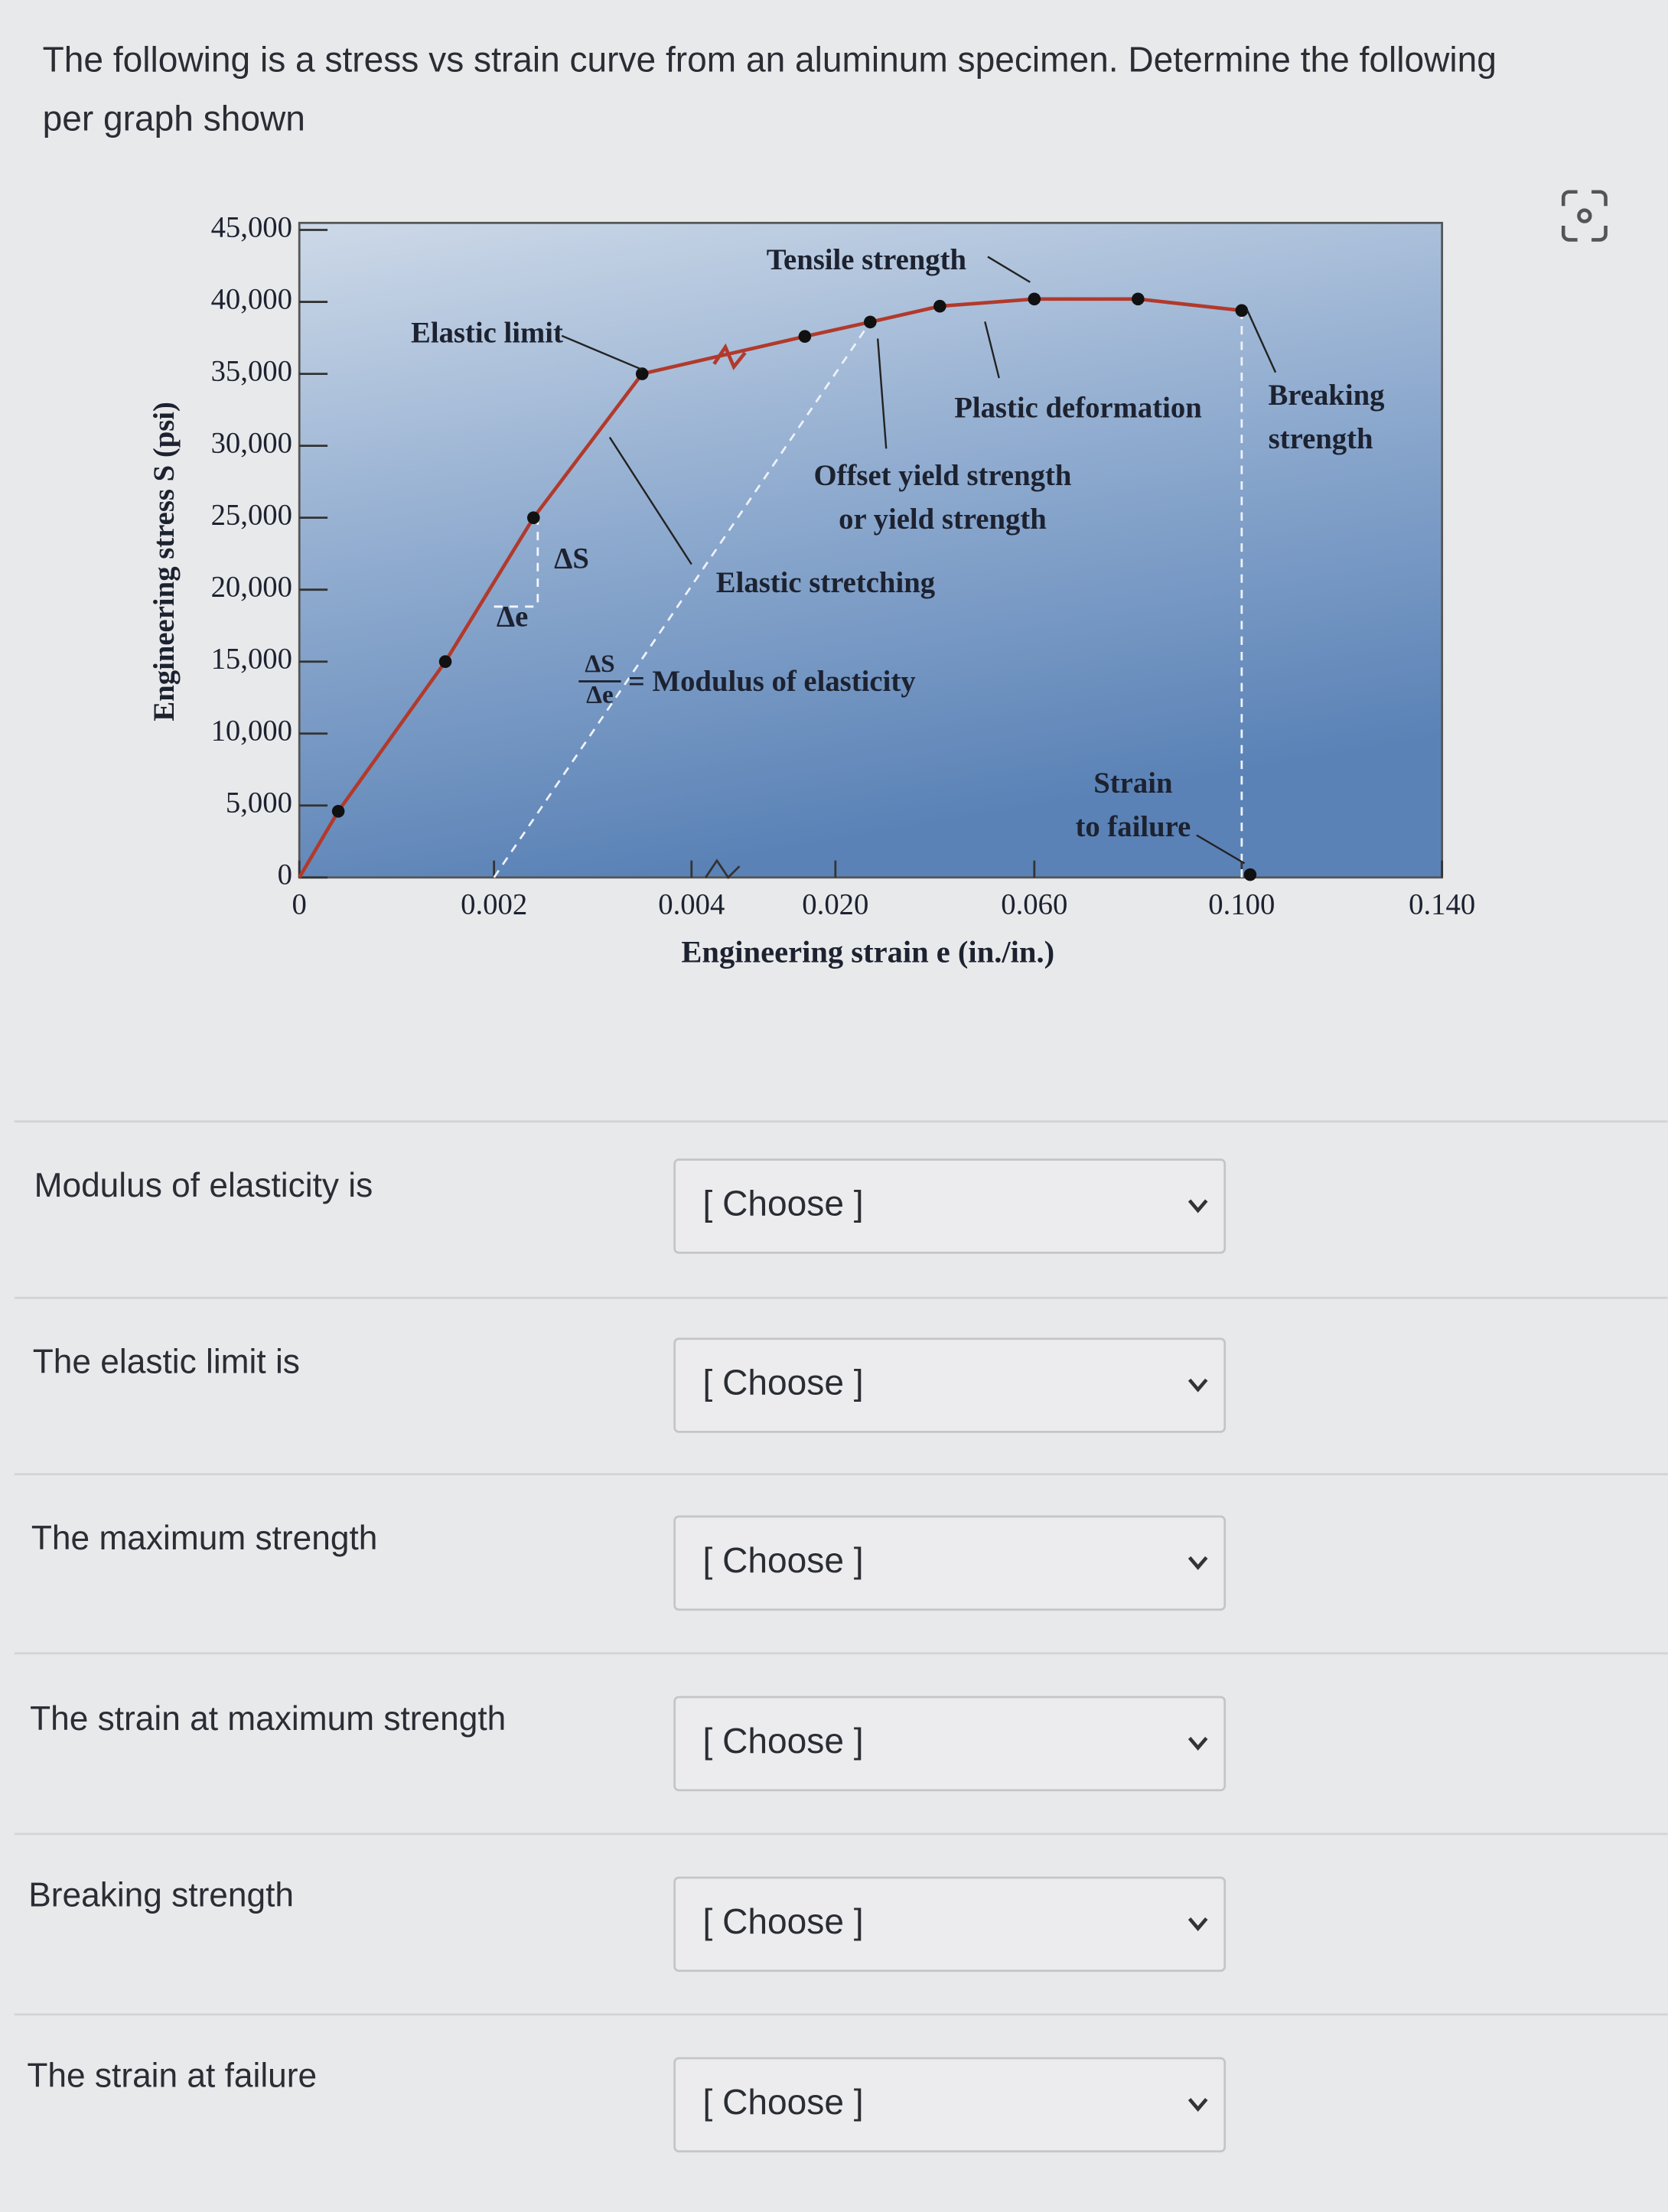  Describe the element at coordinates (487, 334) in the screenshot. I see `annotation: Elastic limit` at that location.